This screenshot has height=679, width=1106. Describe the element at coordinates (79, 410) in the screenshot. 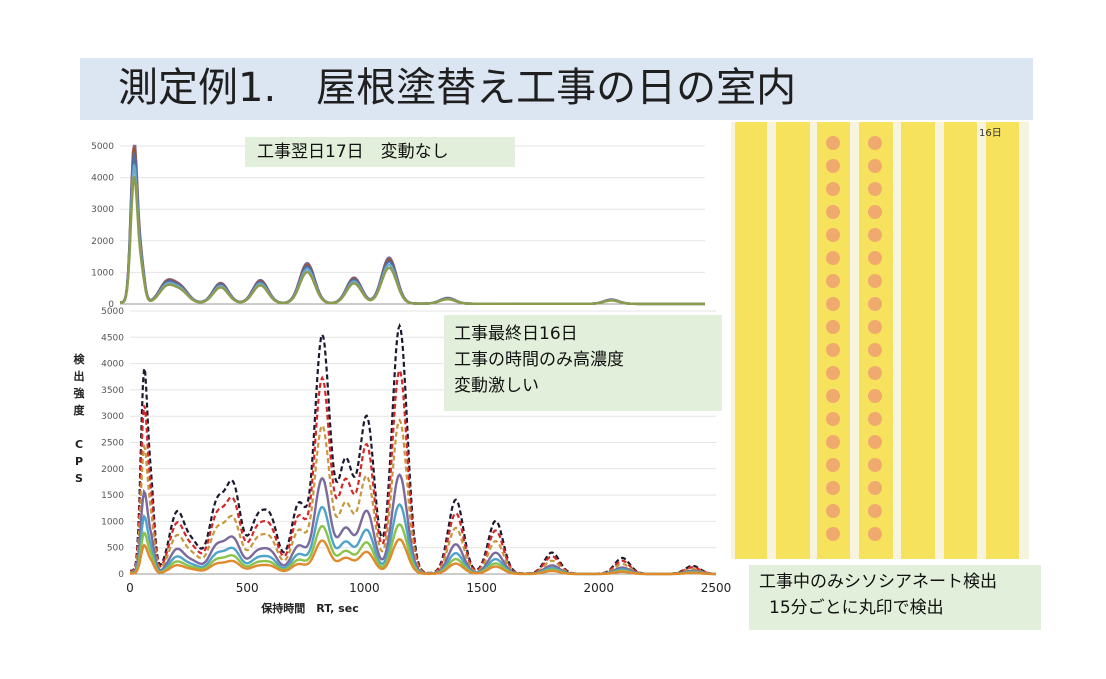

I see `y-axis-label-char: 度` at that location.